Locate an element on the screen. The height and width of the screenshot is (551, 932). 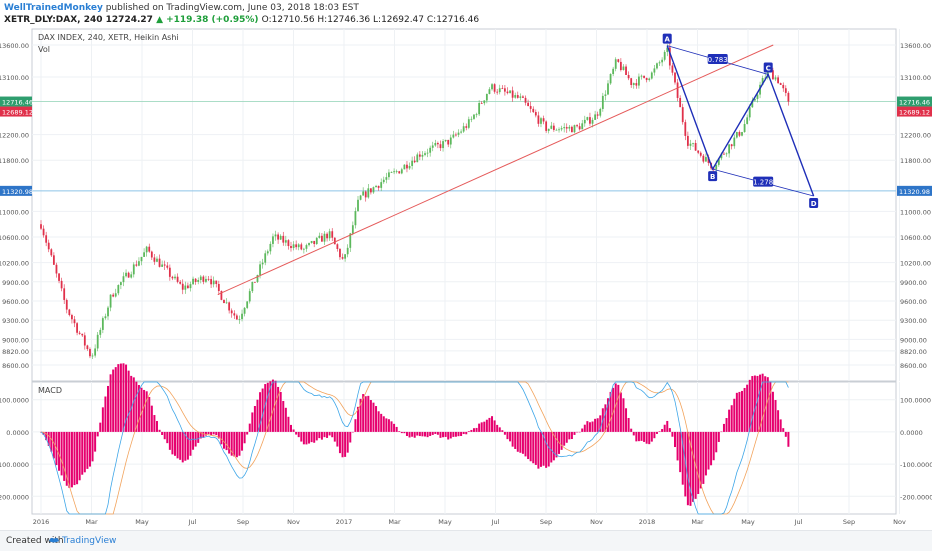
tradingview-link: TradingView is located at coordinates (89, 541).